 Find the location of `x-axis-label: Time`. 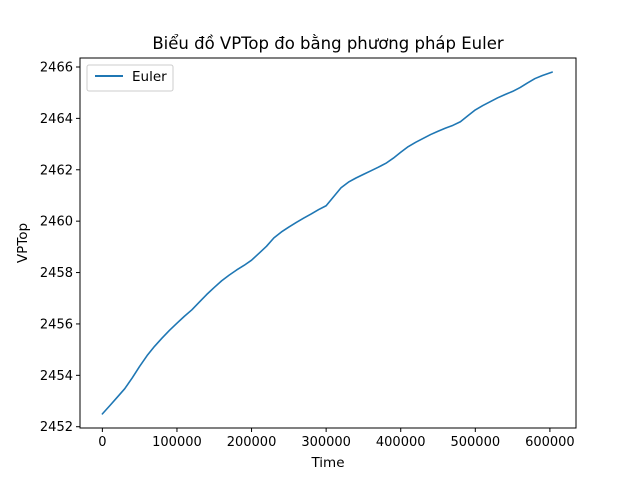

x-axis-label: Time is located at coordinates (327, 463).